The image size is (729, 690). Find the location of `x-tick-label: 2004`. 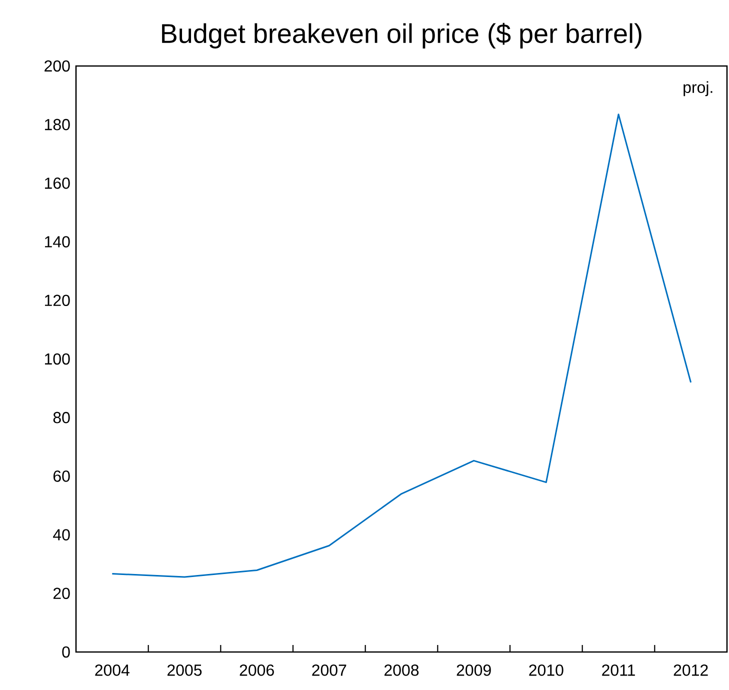

x-tick-label: 2004 is located at coordinates (112, 670).